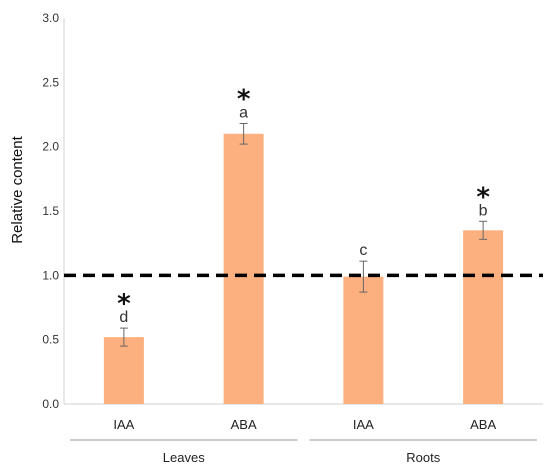 This screenshot has height=475, width=550. I want to click on y-axis-title: Relative content, so click(17, 189).